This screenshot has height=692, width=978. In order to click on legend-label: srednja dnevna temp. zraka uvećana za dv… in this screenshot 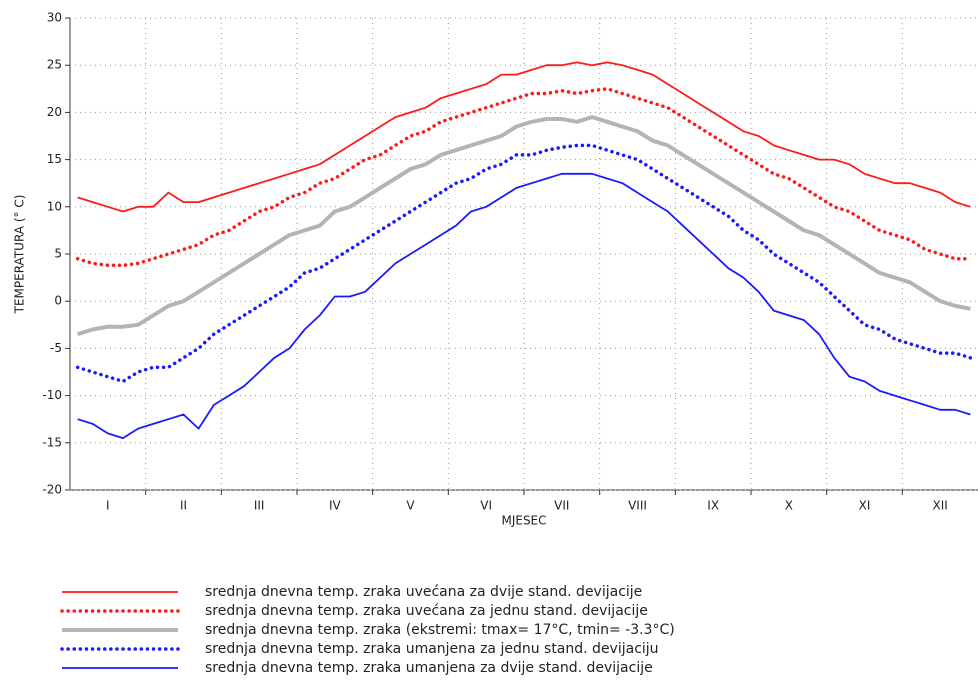, I will do `click(423, 592)`.